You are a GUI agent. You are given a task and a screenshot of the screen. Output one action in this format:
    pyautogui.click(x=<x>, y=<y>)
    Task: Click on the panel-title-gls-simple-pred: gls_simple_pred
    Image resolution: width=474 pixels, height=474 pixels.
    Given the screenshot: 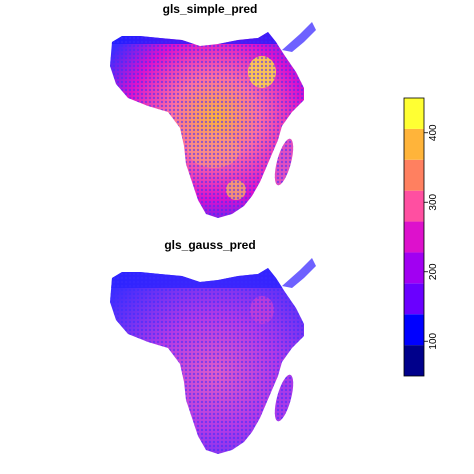 What is the action you would take?
    pyautogui.click(x=210, y=9)
    